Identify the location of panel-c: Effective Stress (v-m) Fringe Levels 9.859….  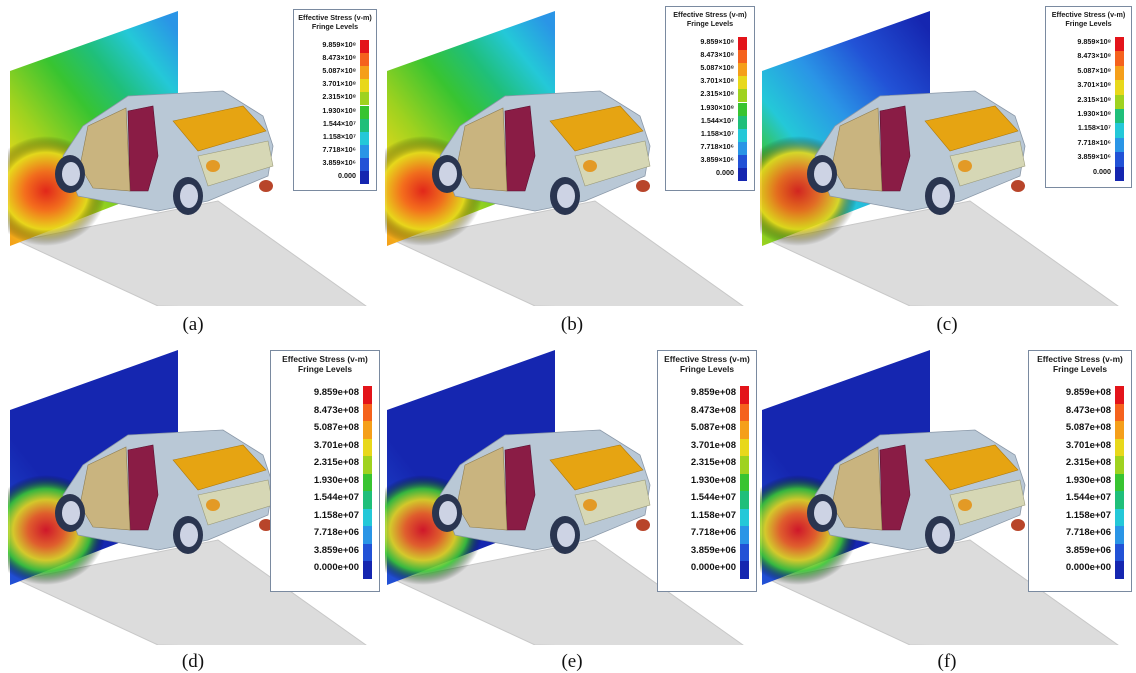
(946, 156).